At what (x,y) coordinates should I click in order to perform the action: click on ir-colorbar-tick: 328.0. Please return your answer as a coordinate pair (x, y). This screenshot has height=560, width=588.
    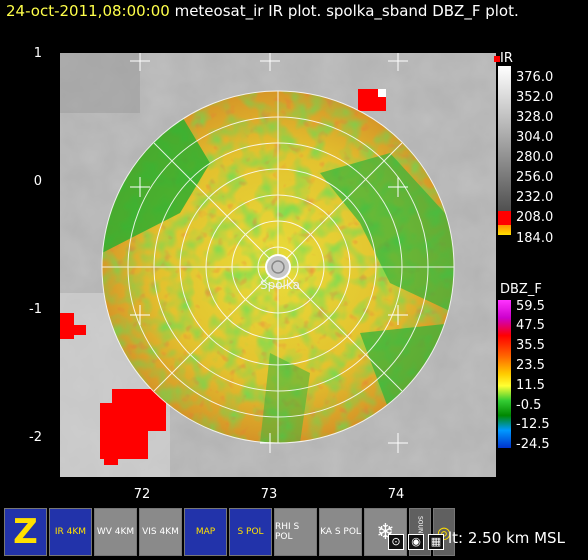
    Looking at the image, I should click on (535, 117).